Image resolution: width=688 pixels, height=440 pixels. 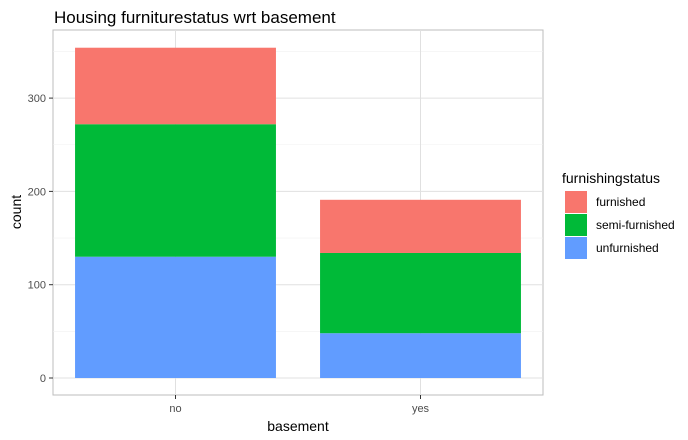 What do you see at coordinates (175, 409) in the screenshot?
I see `x-tick-label: no` at bounding box center [175, 409].